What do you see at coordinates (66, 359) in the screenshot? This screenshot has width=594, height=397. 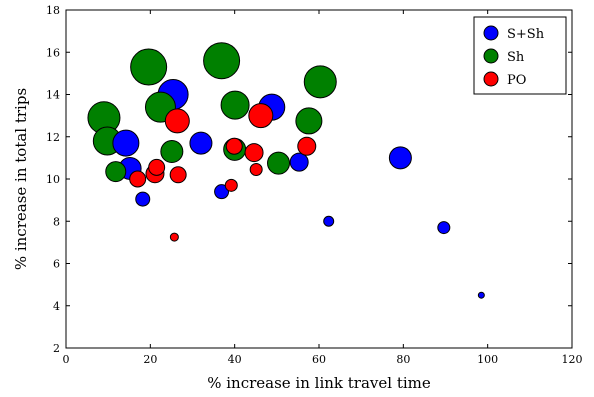 I see `x-tick-label: 0` at bounding box center [66, 359].